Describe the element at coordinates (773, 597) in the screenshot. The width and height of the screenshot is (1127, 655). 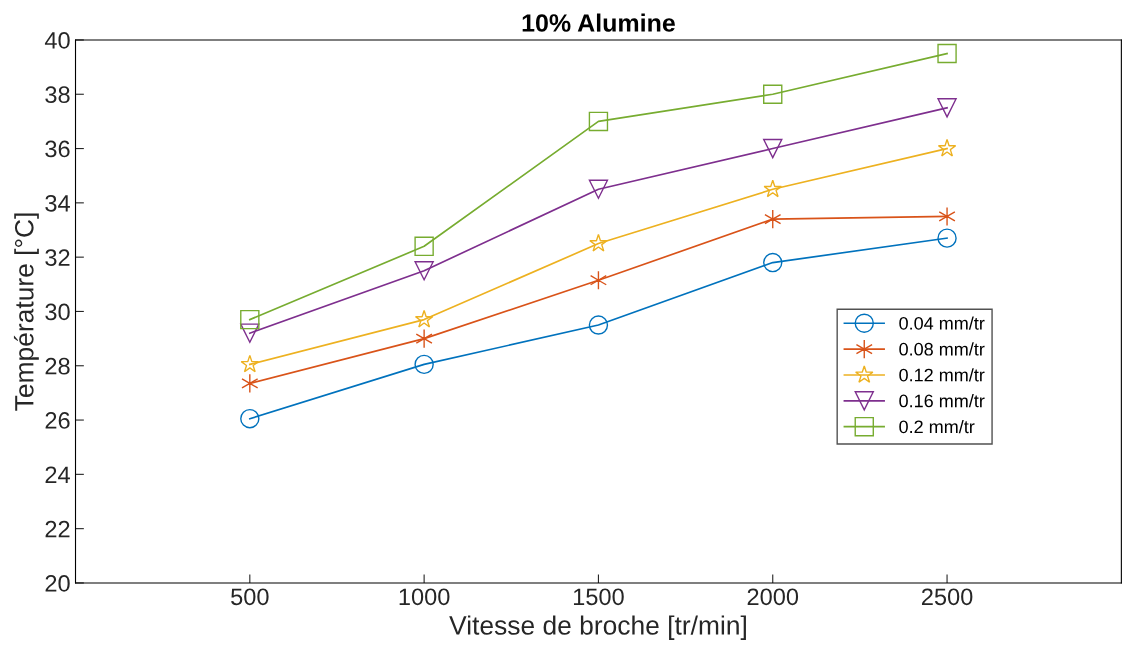
I see `x-tick-label: 2000` at that location.